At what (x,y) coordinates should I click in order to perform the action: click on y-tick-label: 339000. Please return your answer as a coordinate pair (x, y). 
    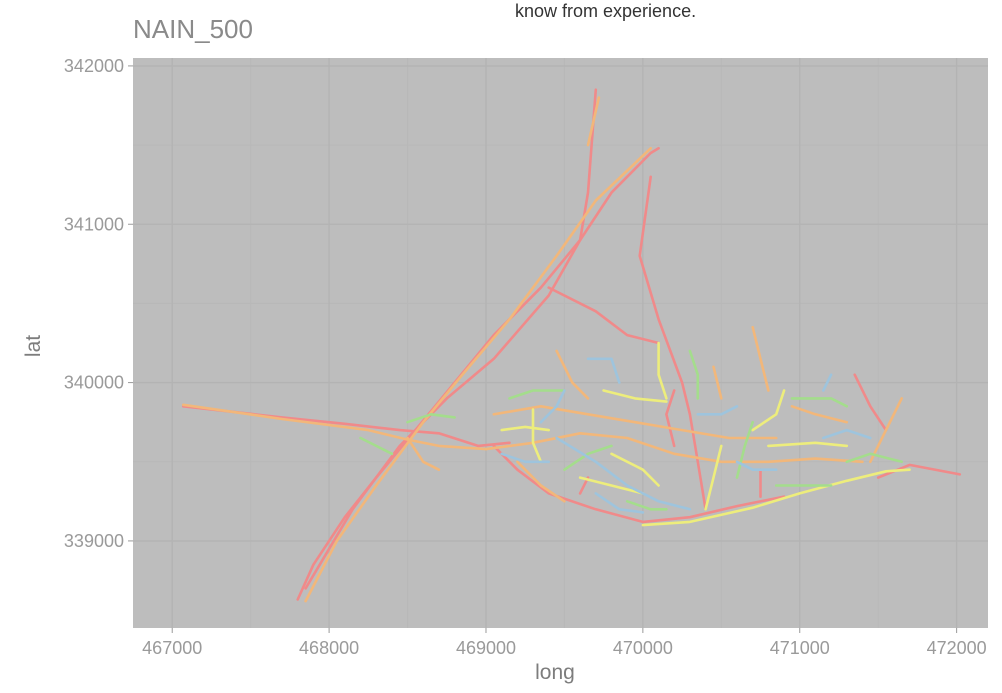
    Looking at the image, I should click on (94, 541).